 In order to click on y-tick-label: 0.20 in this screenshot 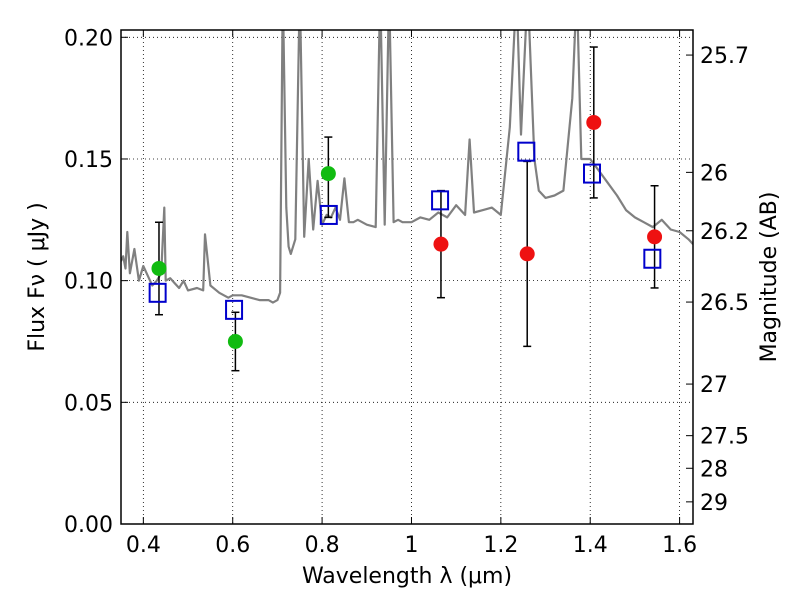, I will do `click(88, 38)`.